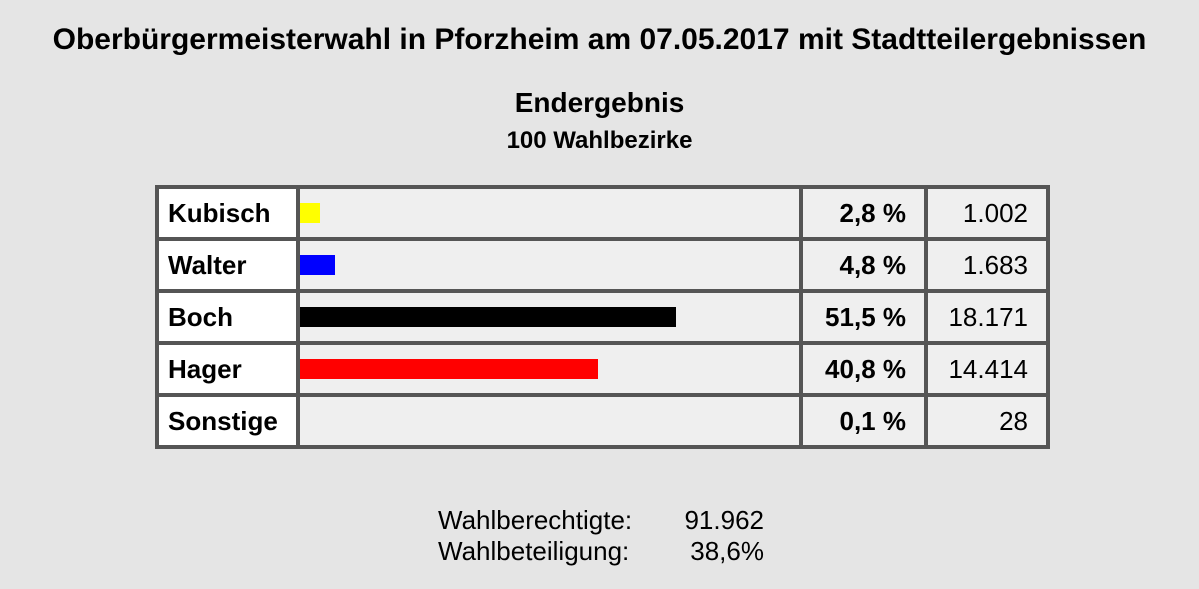 The height and width of the screenshot is (589, 1199). What do you see at coordinates (227, 265) in the screenshot?
I see `candidate-name: Walter` at bounding box center [227, 265].